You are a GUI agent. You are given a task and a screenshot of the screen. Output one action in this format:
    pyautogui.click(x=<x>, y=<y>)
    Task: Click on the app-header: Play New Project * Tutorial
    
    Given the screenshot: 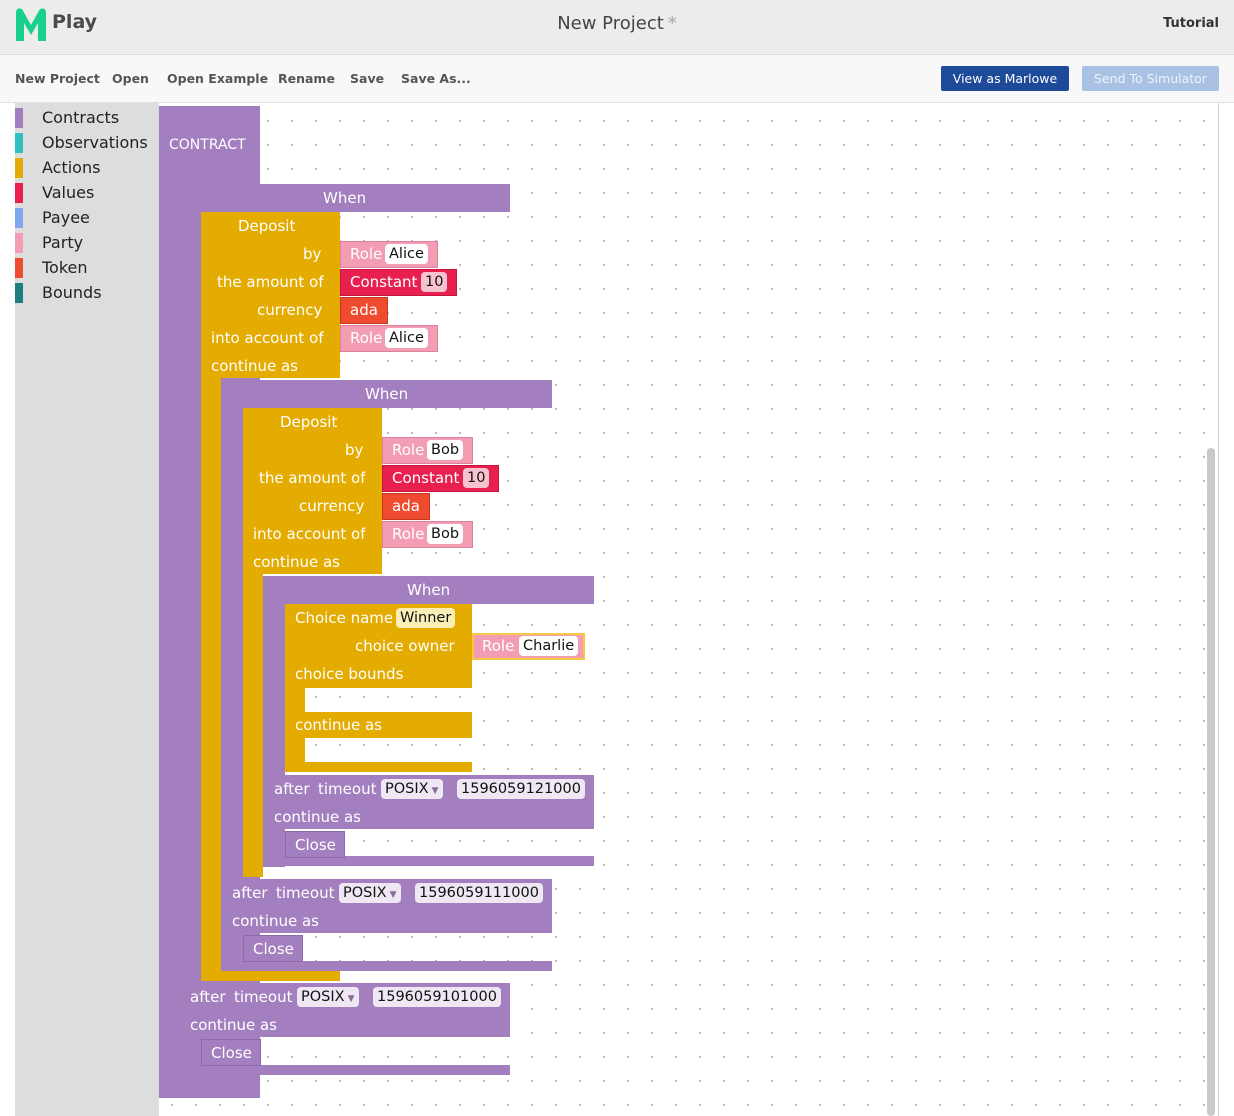 What is the action you would take?
    pyautogui.click(x=617, y=27)
    